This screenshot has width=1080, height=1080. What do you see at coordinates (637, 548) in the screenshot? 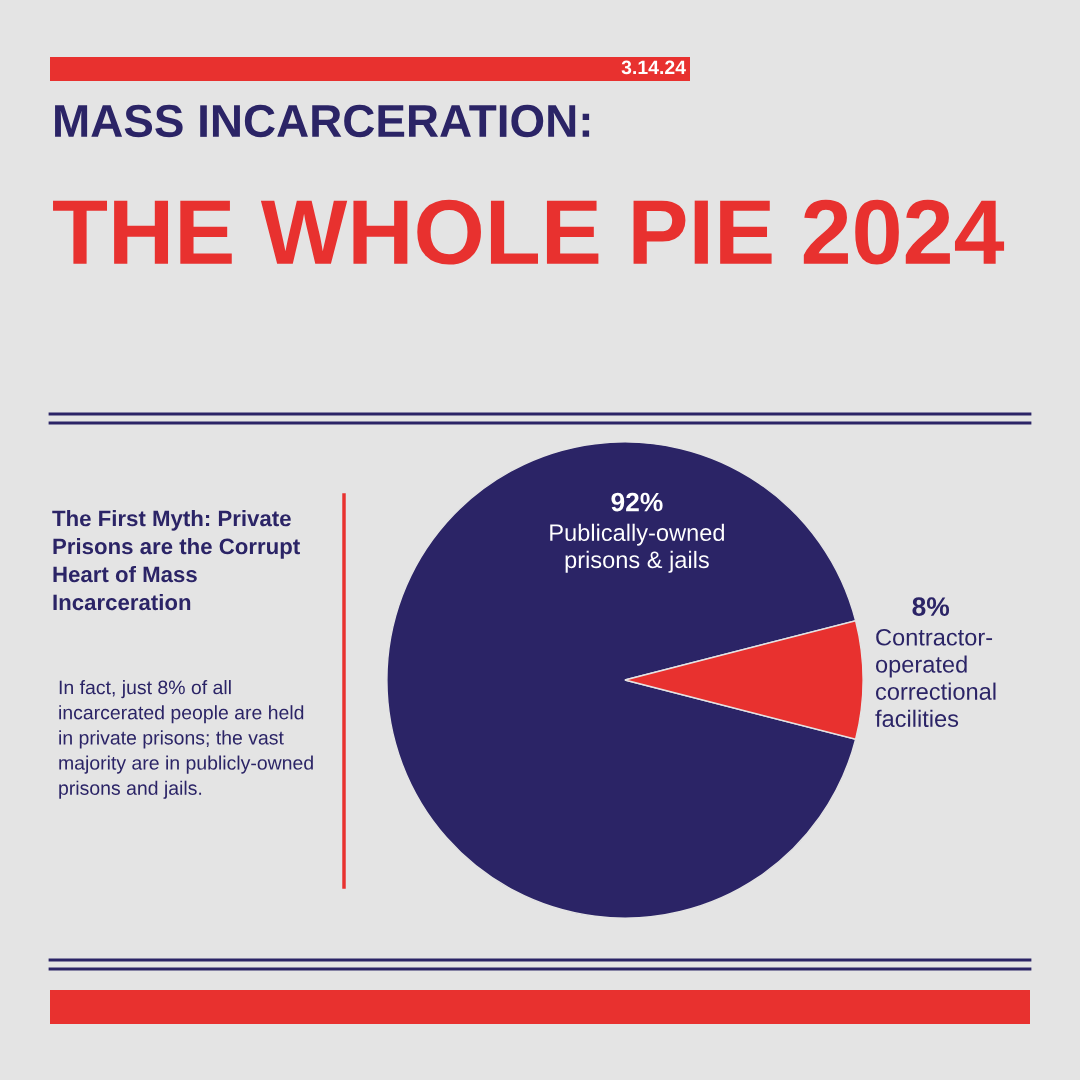
I see `slice-label: Publically-owned prisons & jails` at bounding box center [637, 548].